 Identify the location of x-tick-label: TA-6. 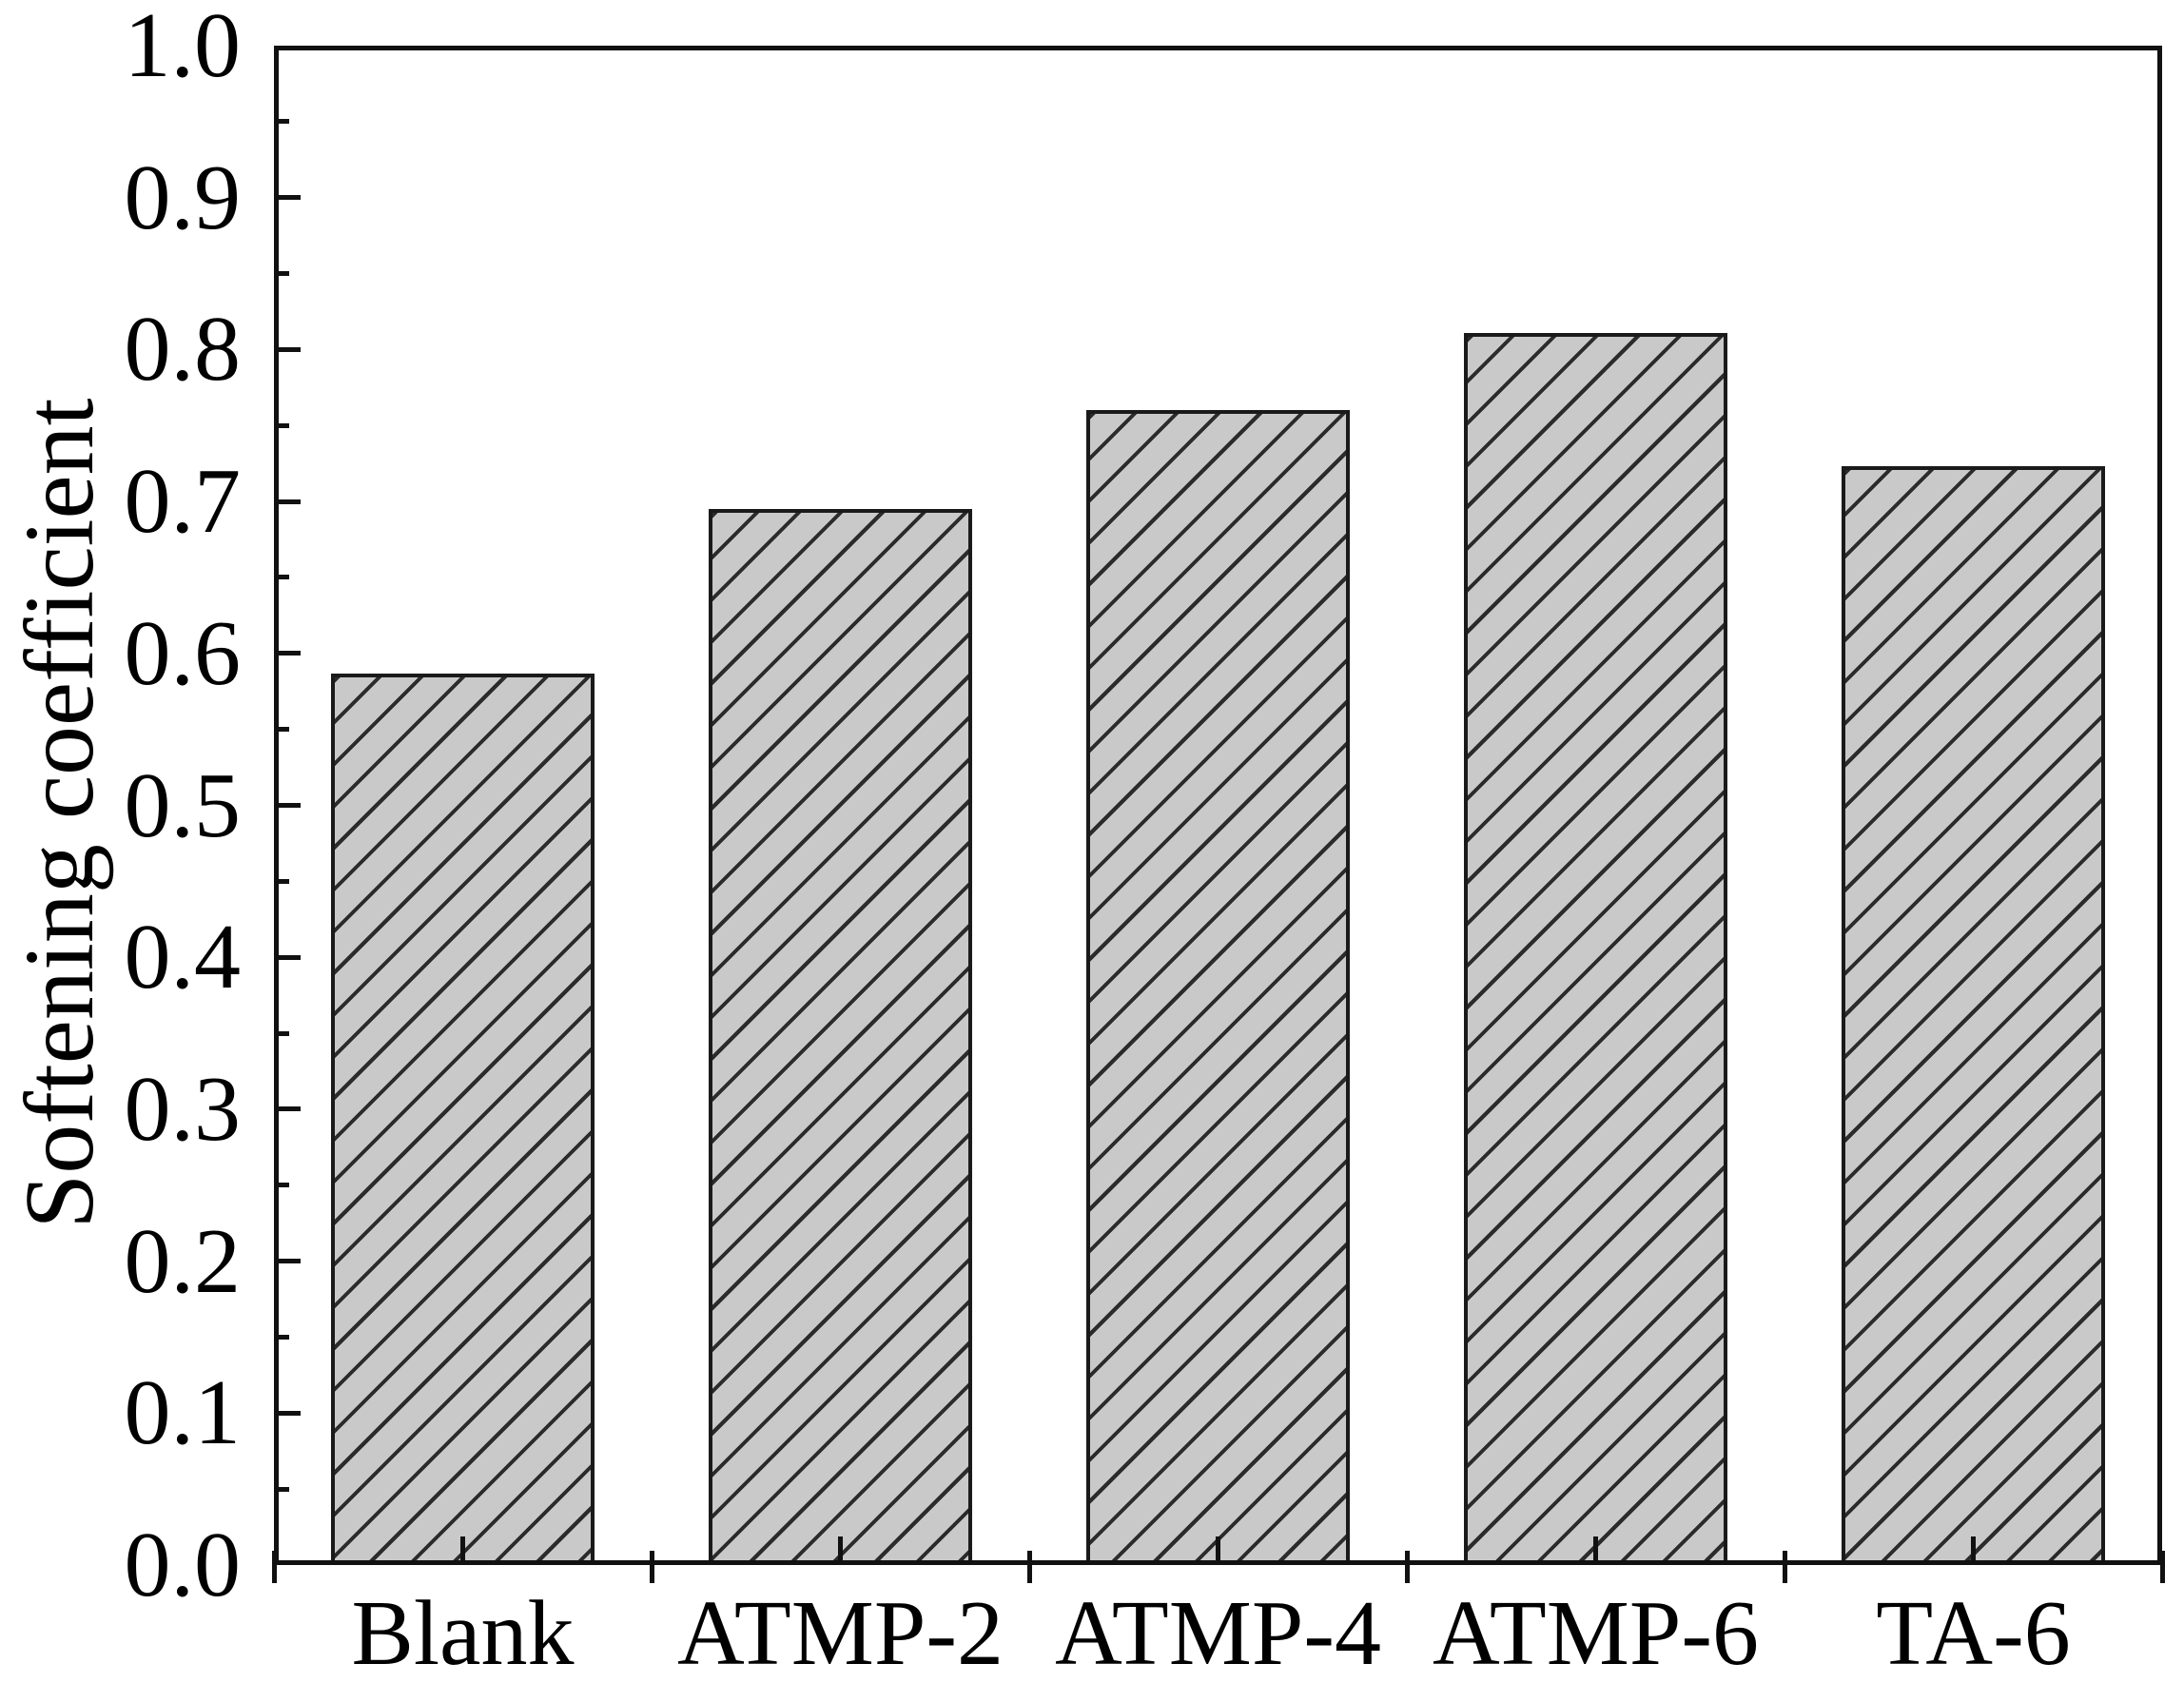
(1973, 1633).